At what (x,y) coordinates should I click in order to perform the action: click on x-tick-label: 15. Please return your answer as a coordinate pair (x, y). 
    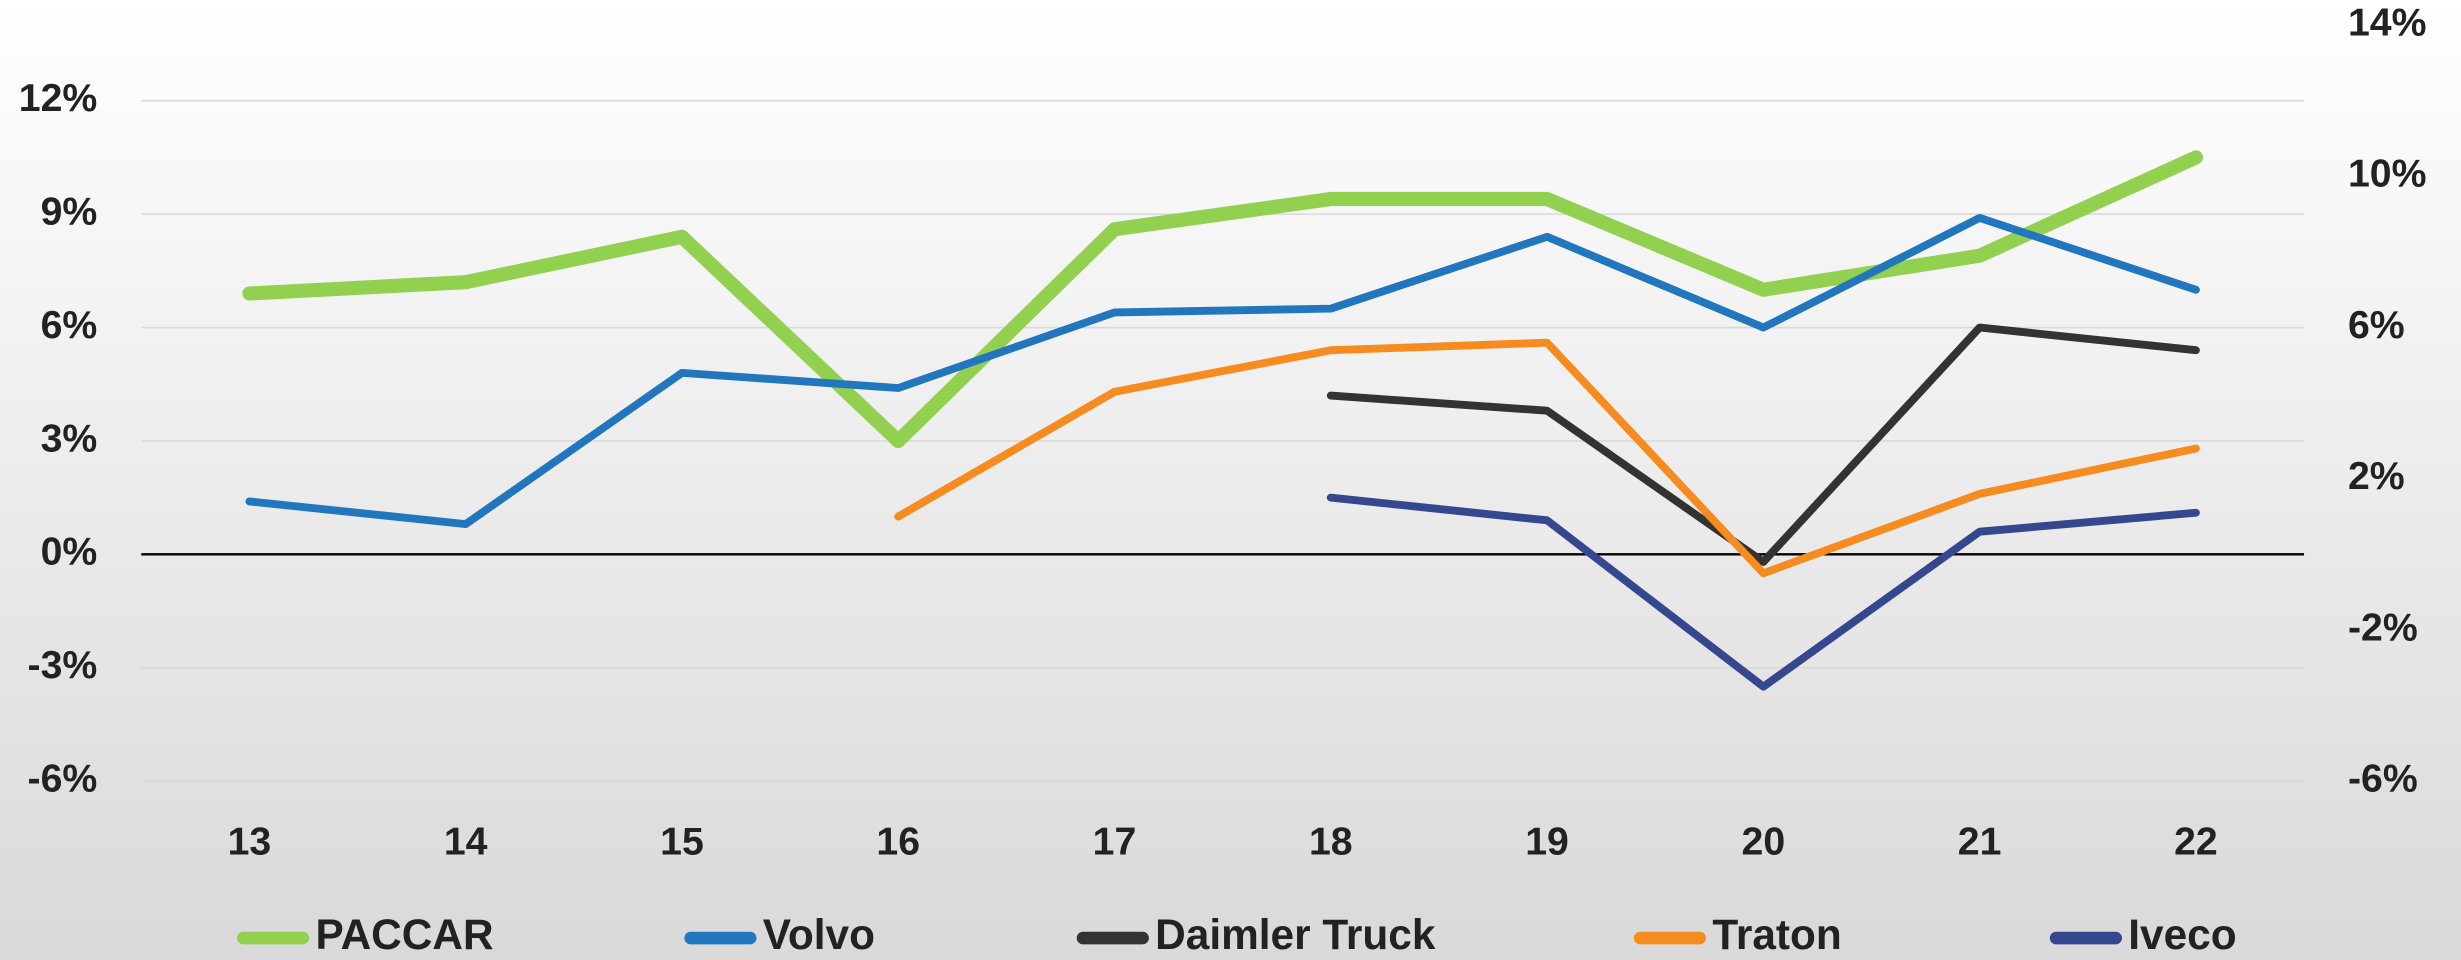
    Looking at the image, I should click on (682, 841).